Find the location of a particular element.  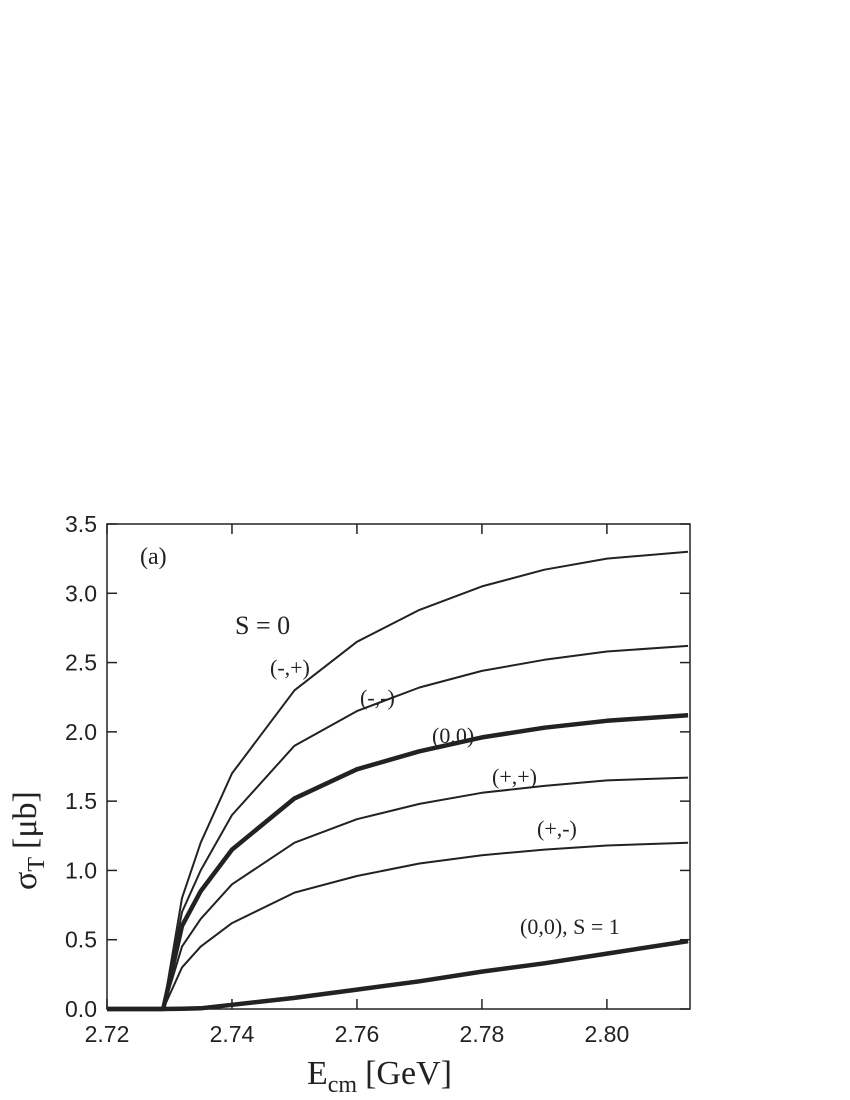

y-tick-label: 0.5 is located at coordinates (81, 940).